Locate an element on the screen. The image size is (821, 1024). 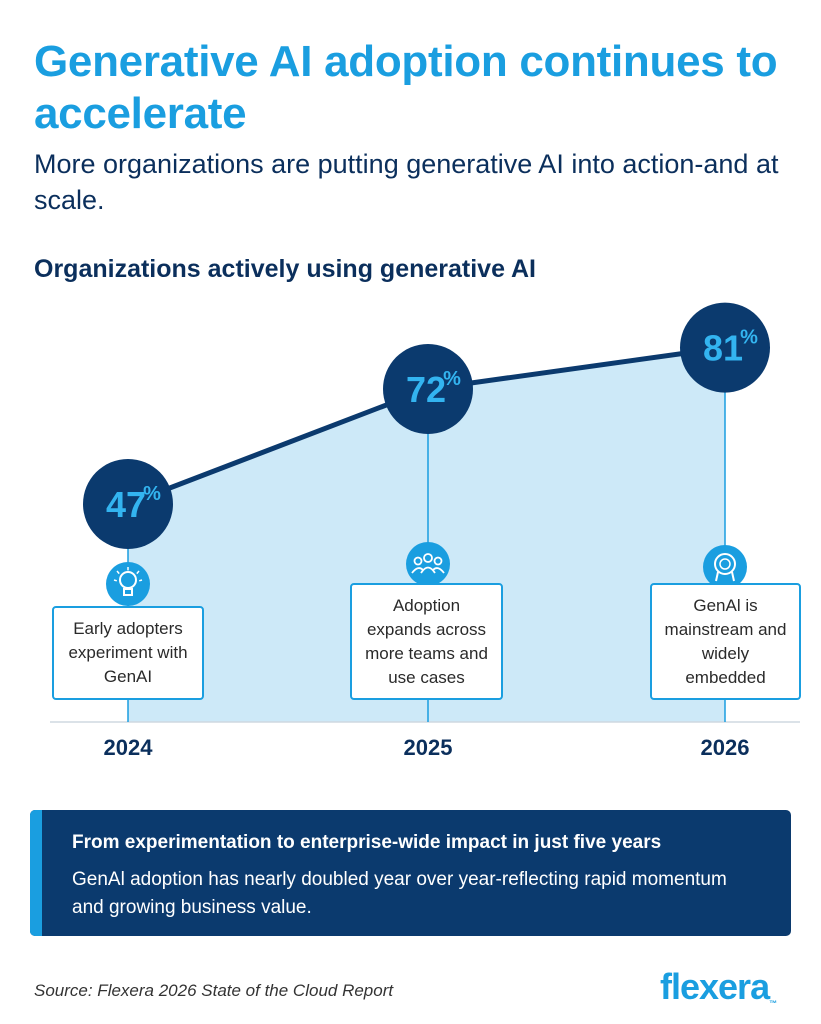
flexera-logo: flexera™ is located at coordinates (718, 987).